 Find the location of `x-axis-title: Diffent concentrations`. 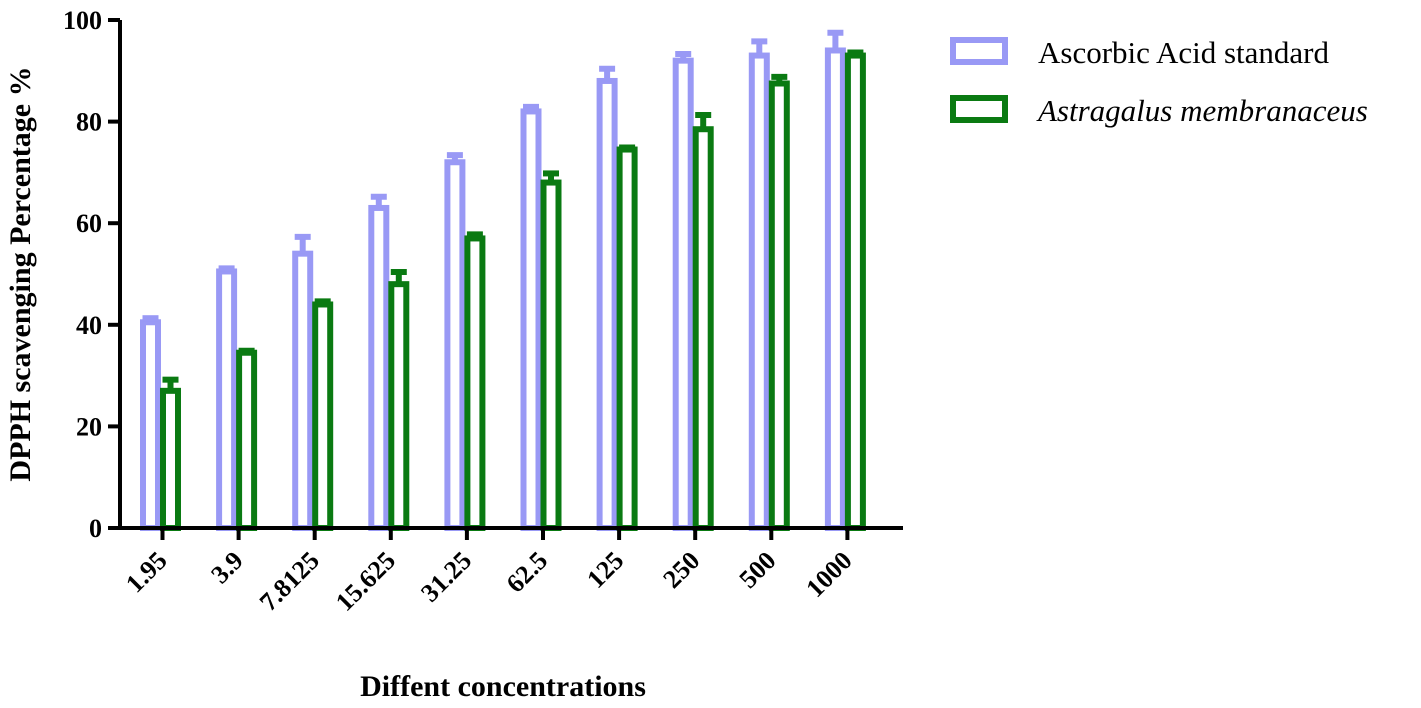

x-axis-title: Diffent concentrations is located at coordinates (503, 686).